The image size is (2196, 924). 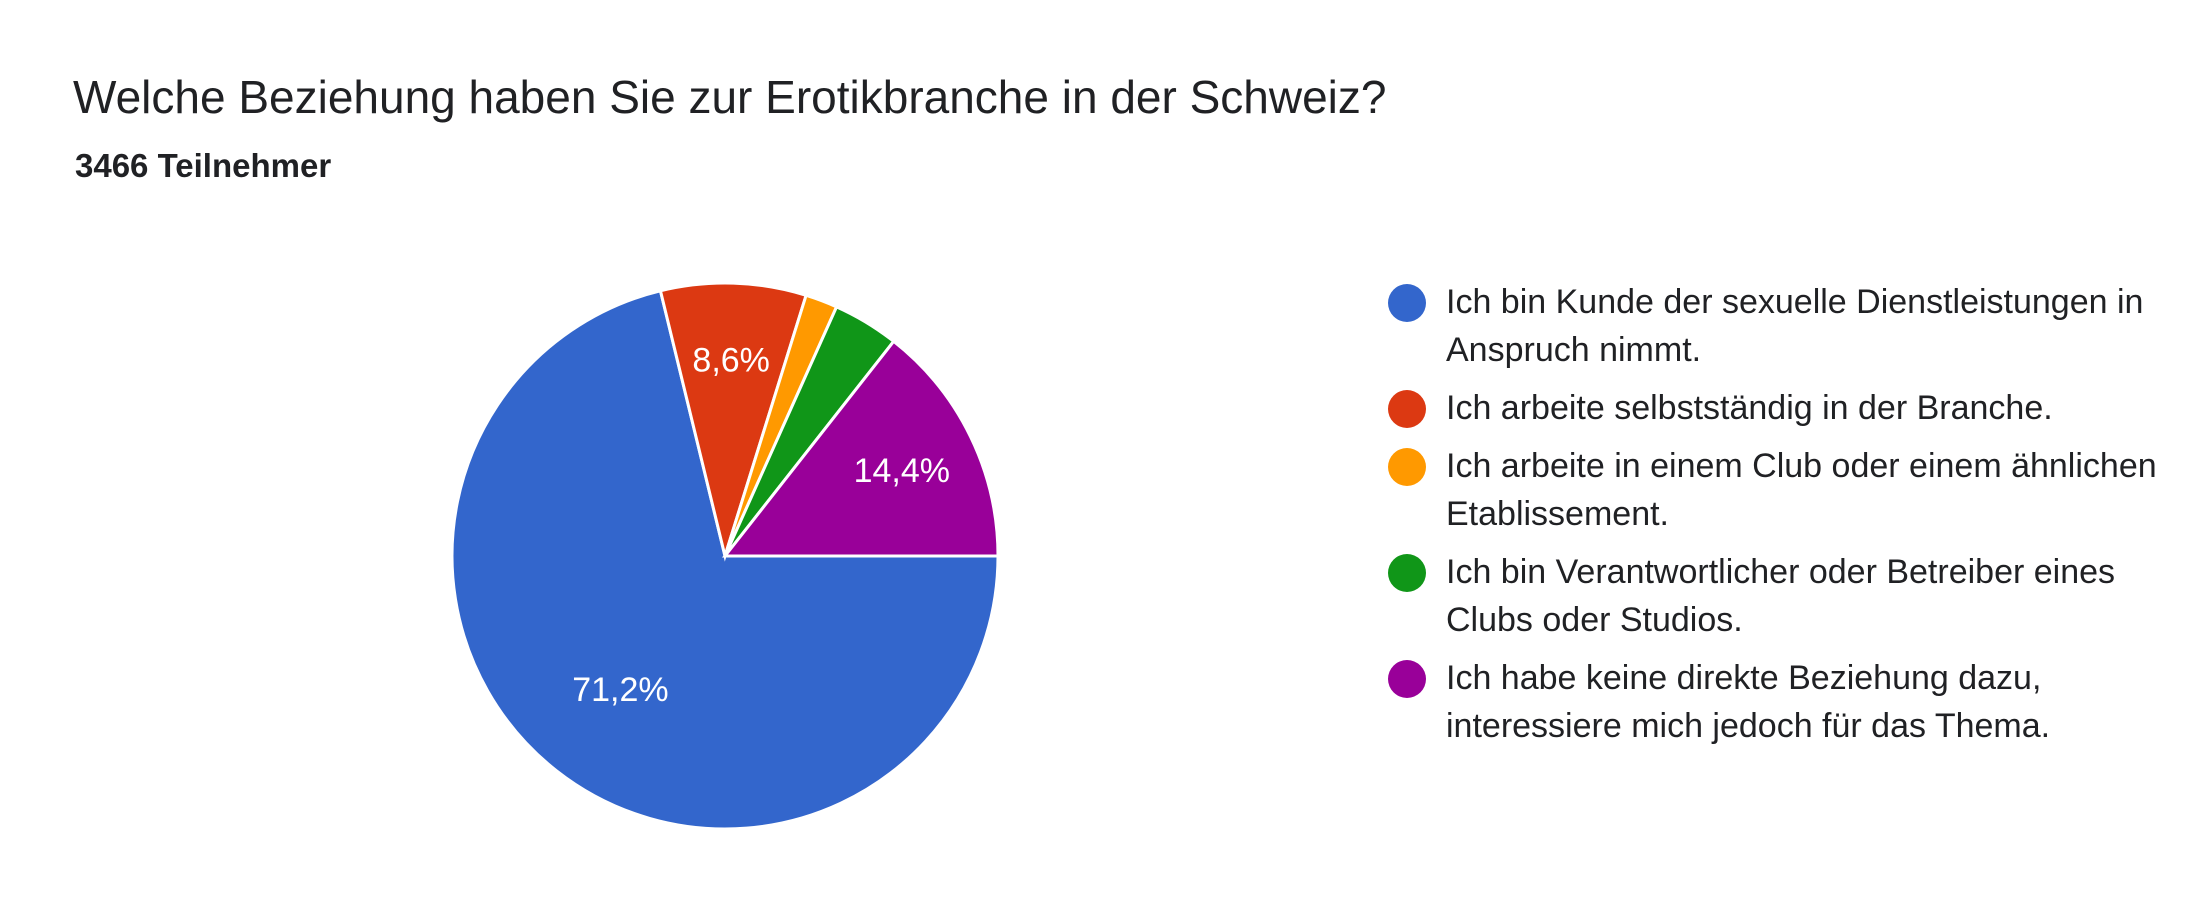 What do you see at coordinates (902, 471) in the screenshot?
I see `slice-label-5: 14,4%` at bounding box center [902, 471].